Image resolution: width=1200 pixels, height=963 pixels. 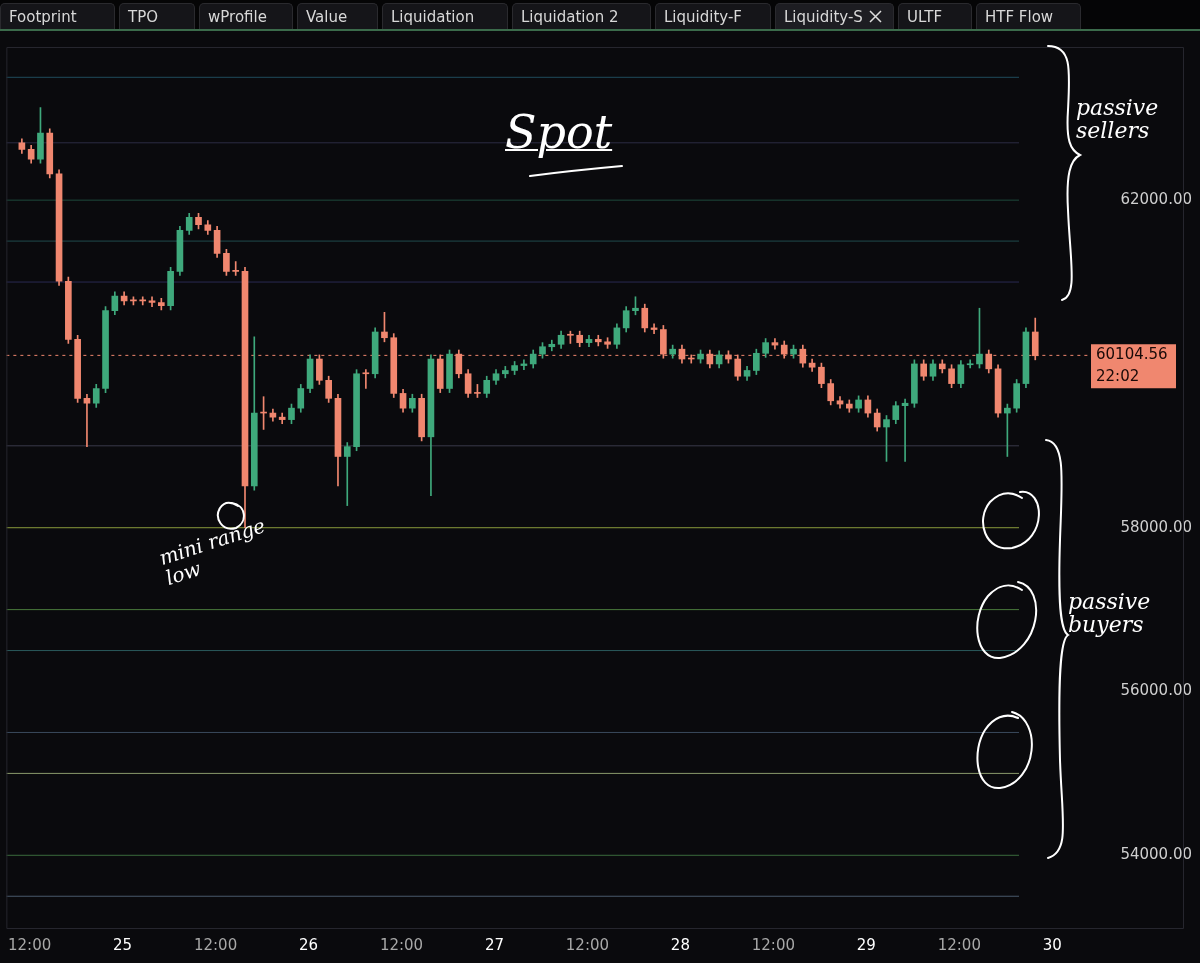 What do you see at coordinates (1156, 199) in the screenshot?
I see `y-tick-label: 62000.00` at bounding box center [1156, 199].